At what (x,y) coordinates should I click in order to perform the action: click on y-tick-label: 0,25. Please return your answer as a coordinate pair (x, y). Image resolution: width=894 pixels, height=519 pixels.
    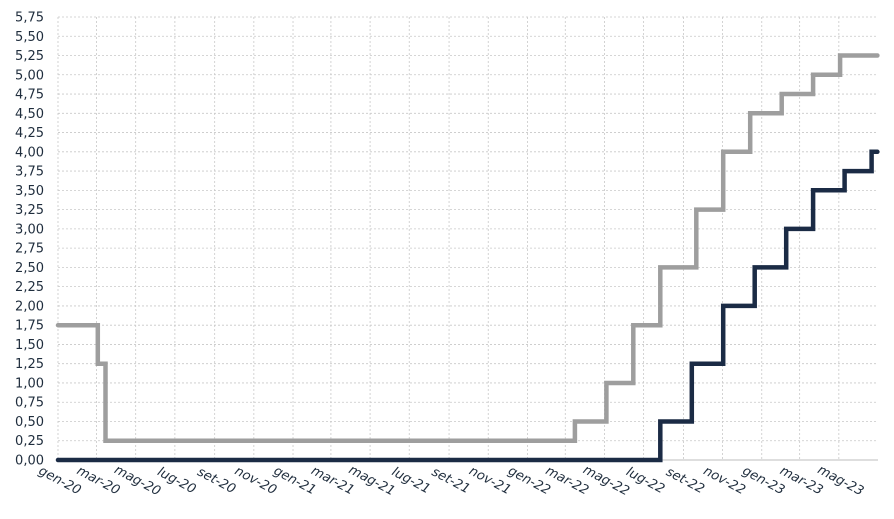
    Looking at the image, I should click on (29, 441).